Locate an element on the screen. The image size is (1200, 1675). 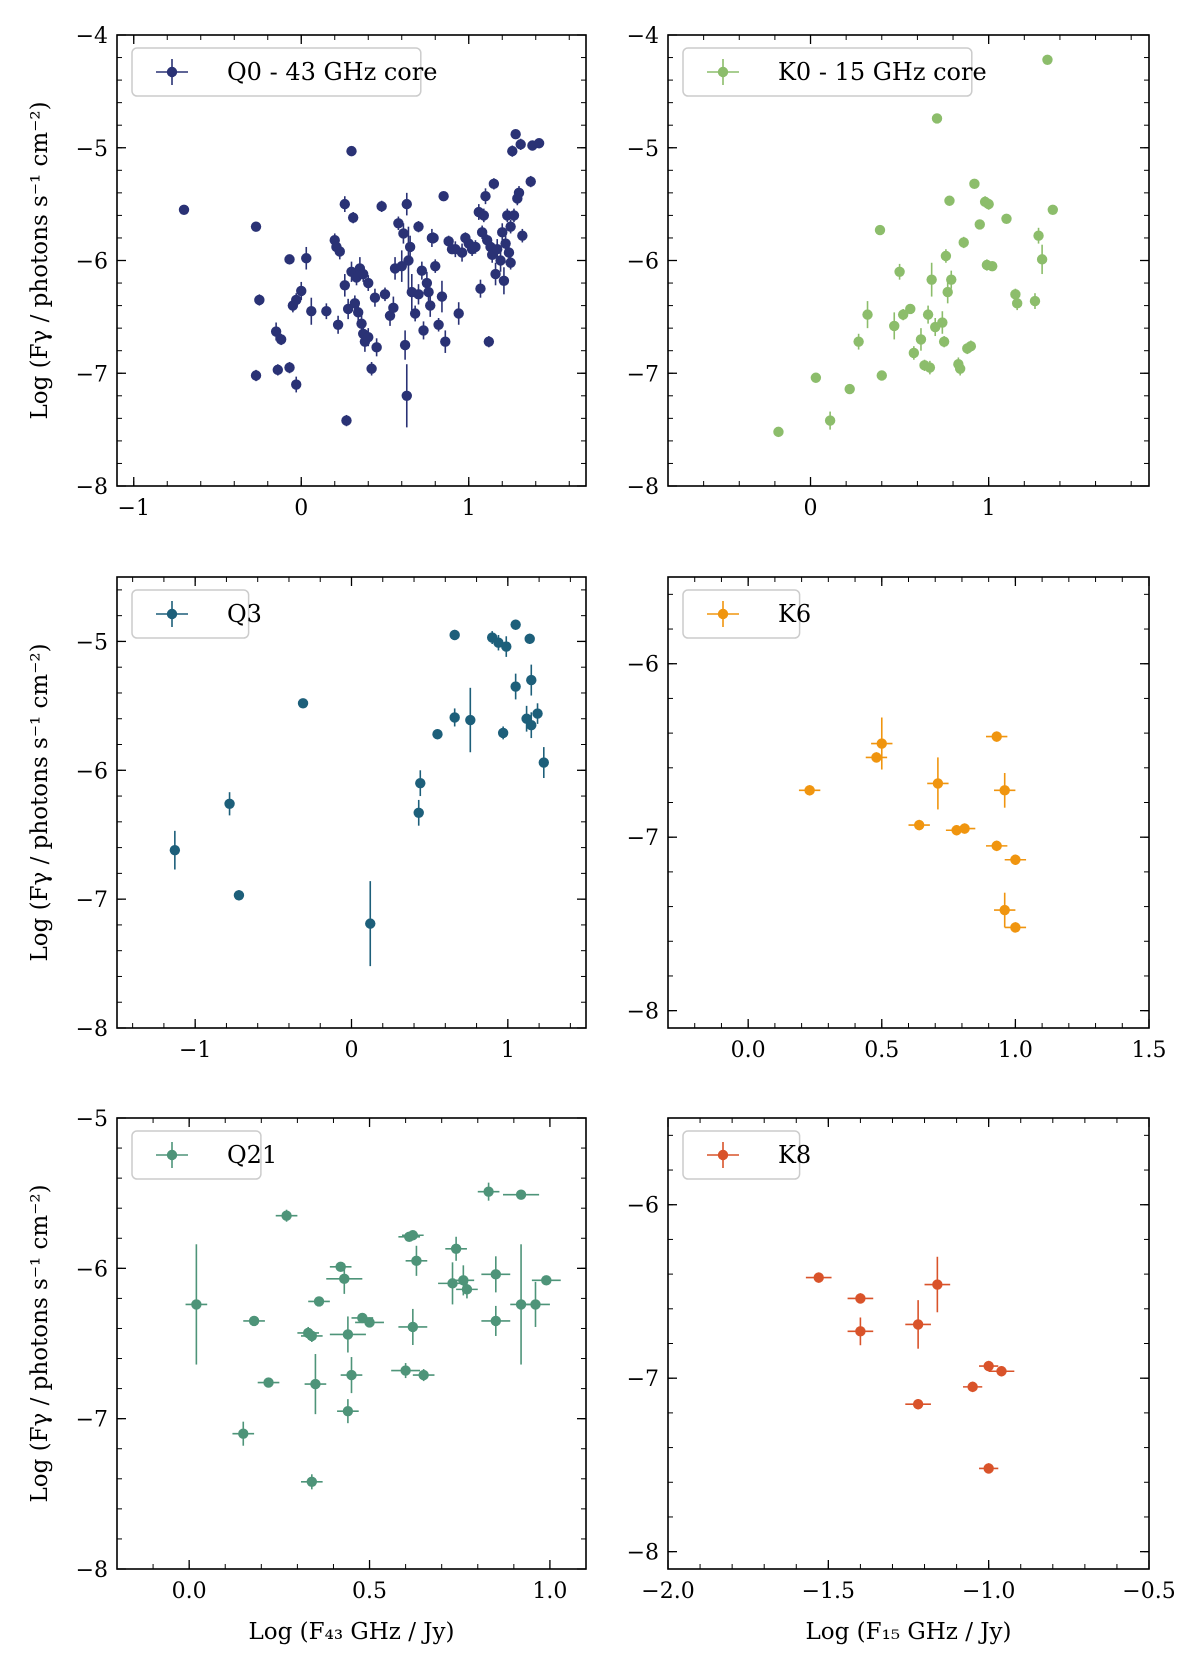
legend: Q0 - 43 GHz core is located at coordinates (284, 72).